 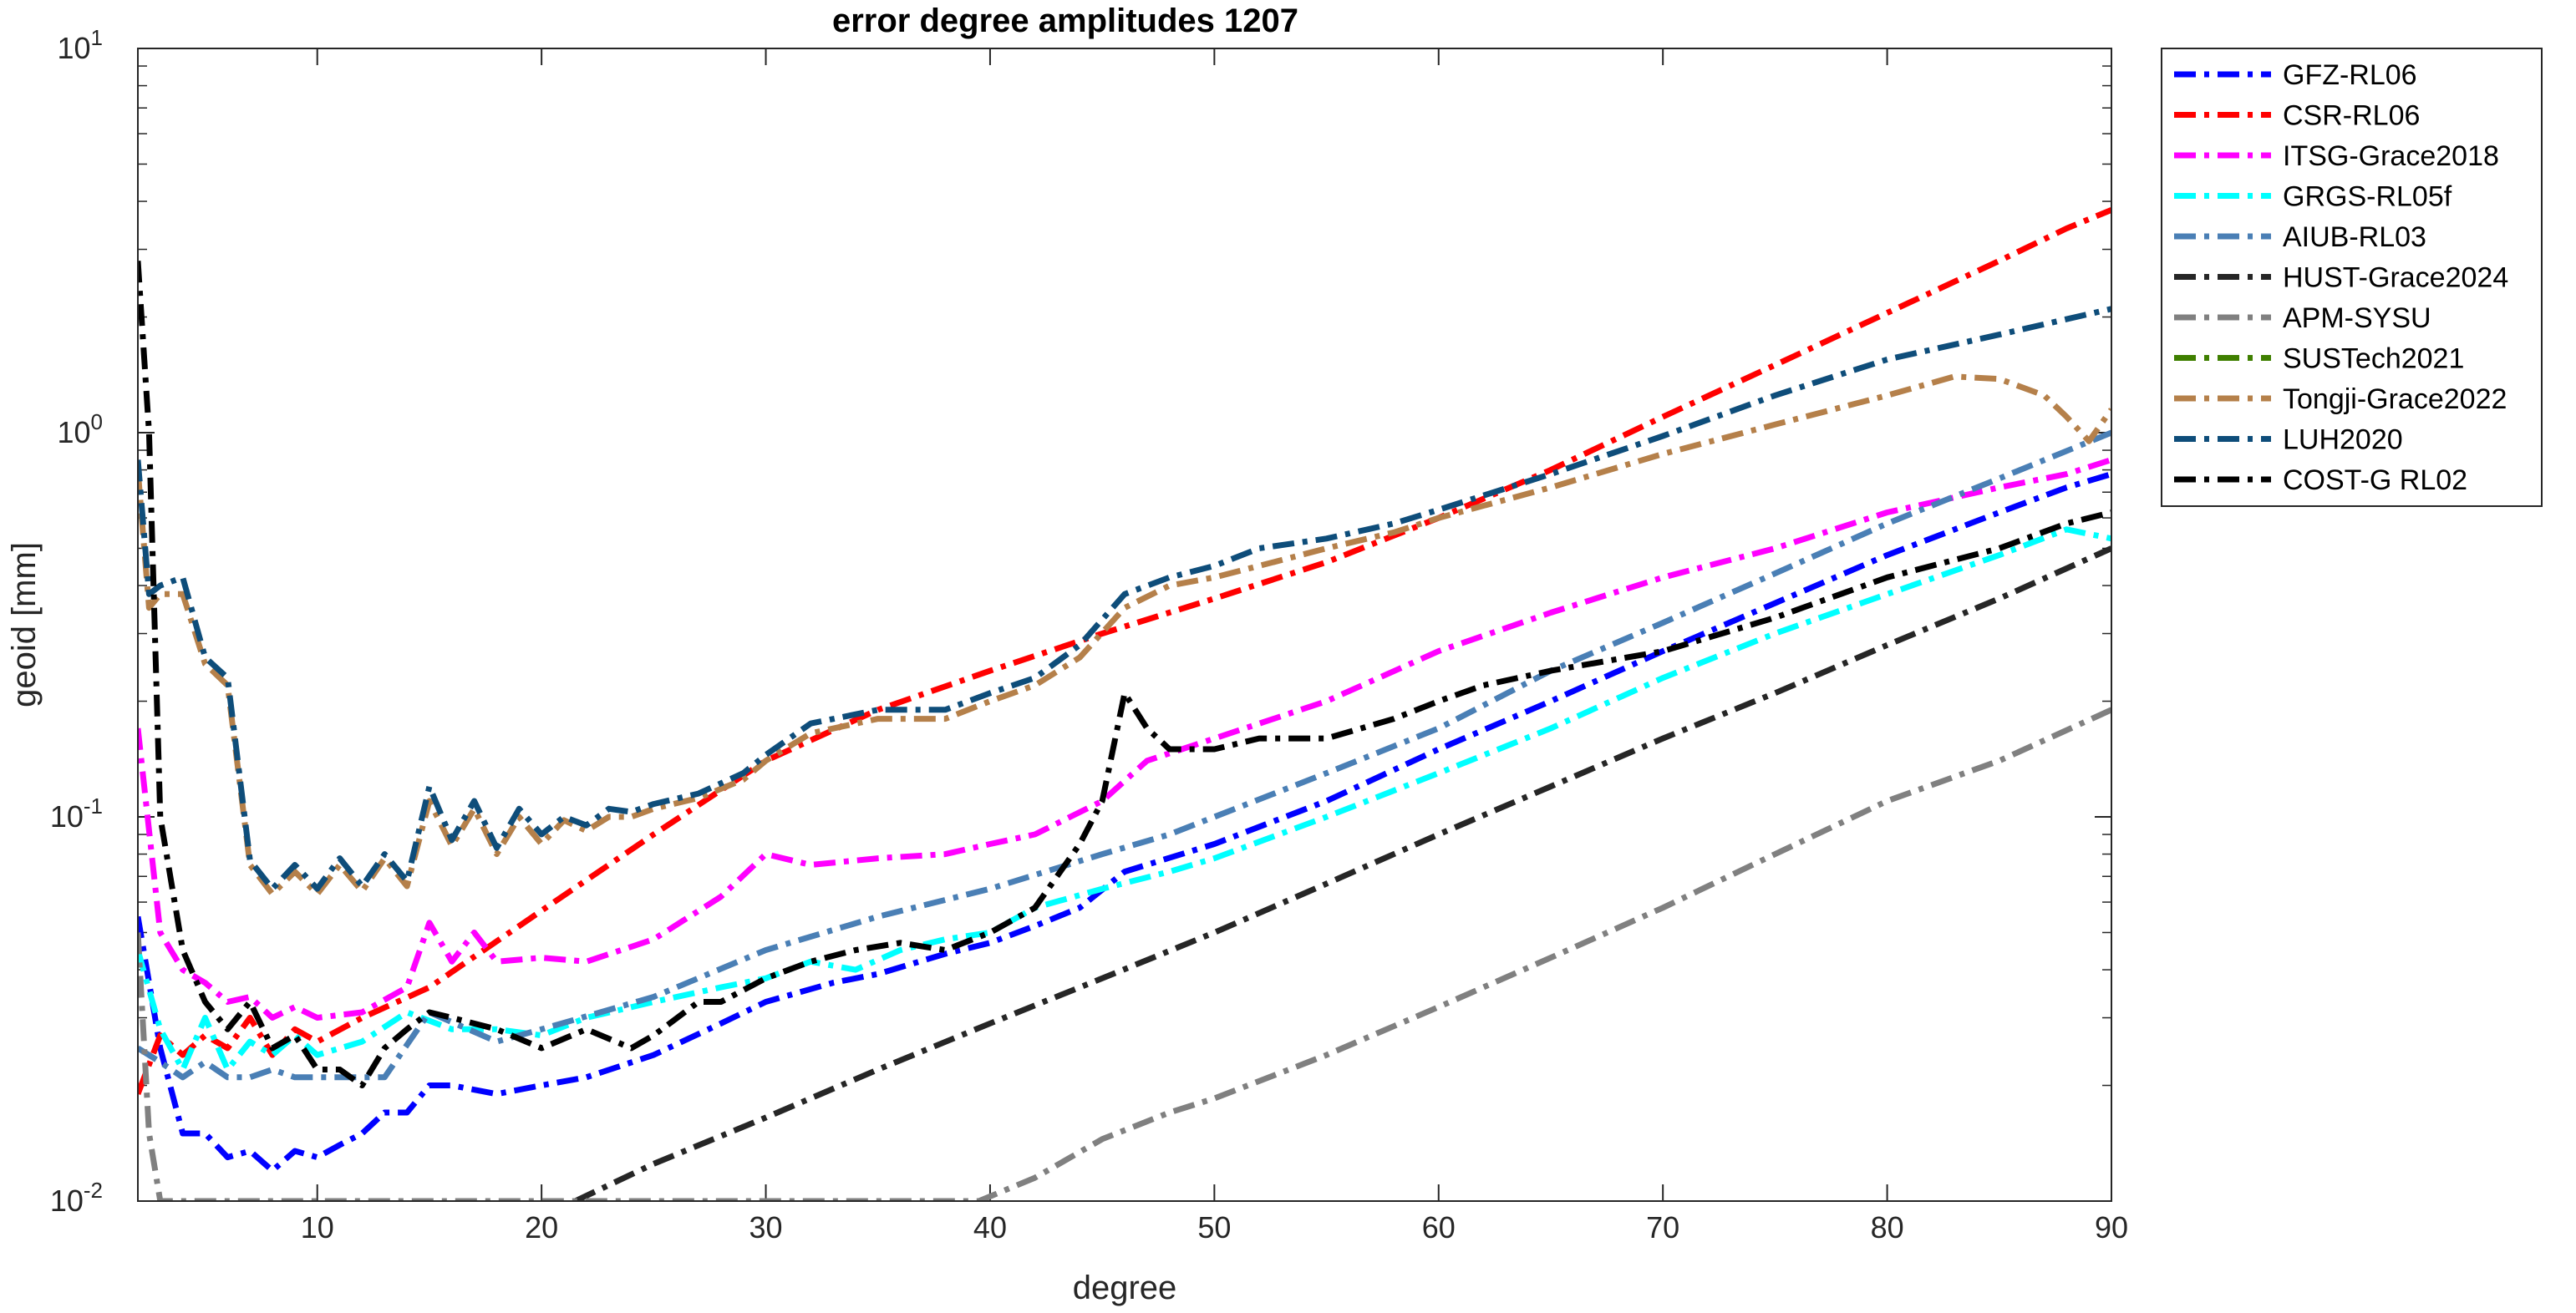 I want to click on y-tick-label: 10⁻¹, so click(x=76, y=813).